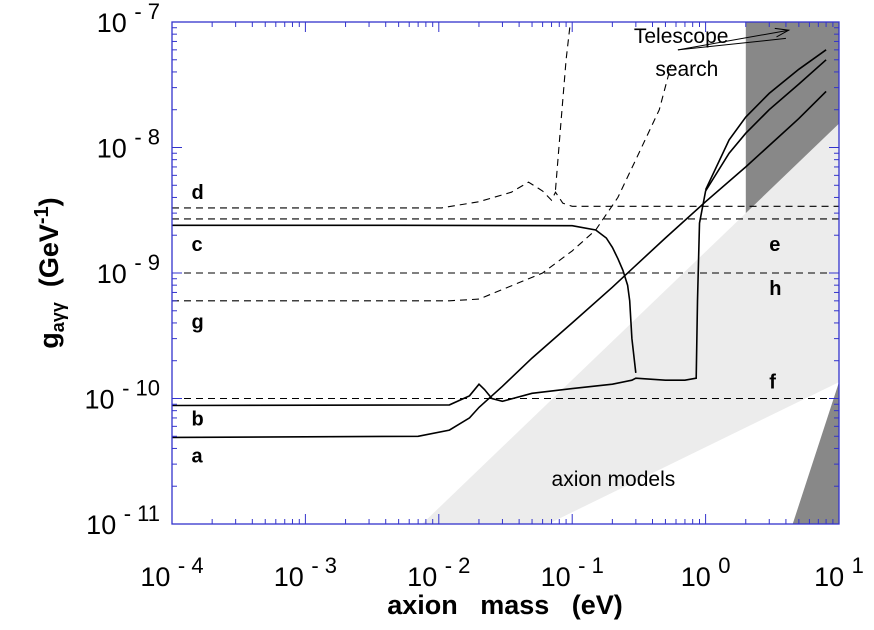 This screenshot has width=874, height=630. What do you see at coordinates (681, 36) in the screenshot?
I see `annotation-0: Telescope` at bounding box center [681, 36].